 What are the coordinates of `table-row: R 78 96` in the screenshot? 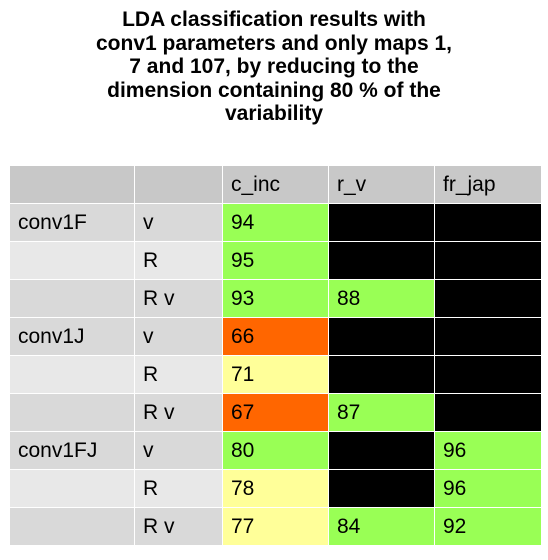 It's located at (275, 488).